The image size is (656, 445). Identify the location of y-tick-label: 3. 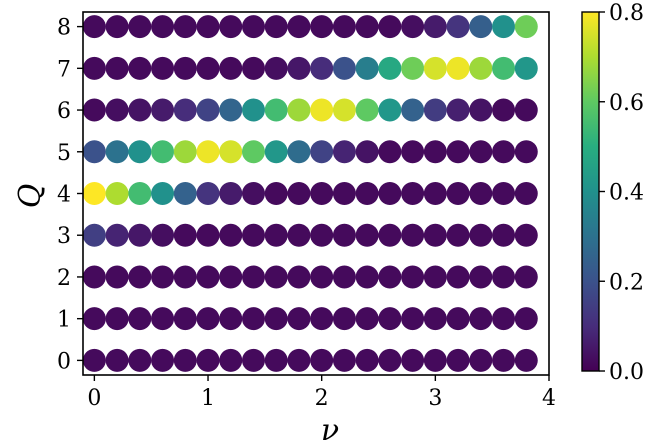
(64, 236).